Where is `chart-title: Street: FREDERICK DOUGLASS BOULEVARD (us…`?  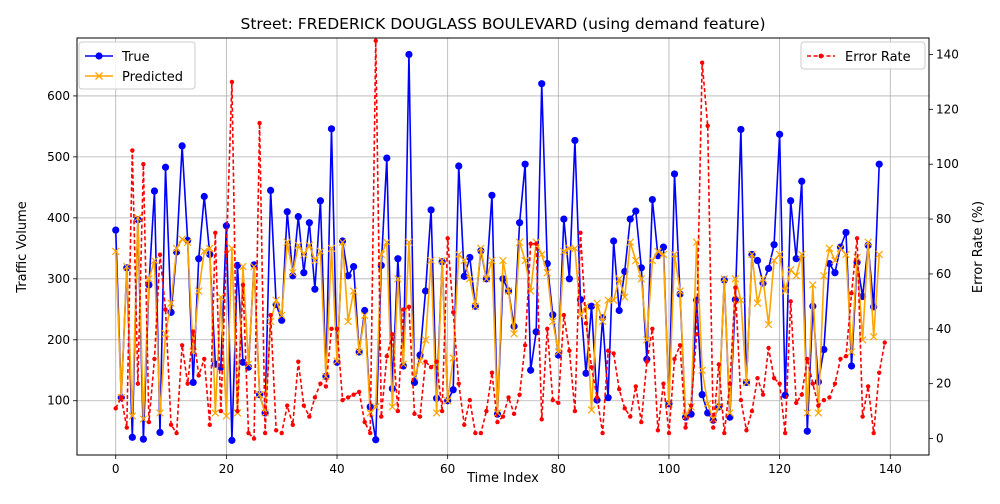
chart-title: Street: FREDERICK DOUGLASS BOULEVARD (us… is located at coordinates (503, 24).